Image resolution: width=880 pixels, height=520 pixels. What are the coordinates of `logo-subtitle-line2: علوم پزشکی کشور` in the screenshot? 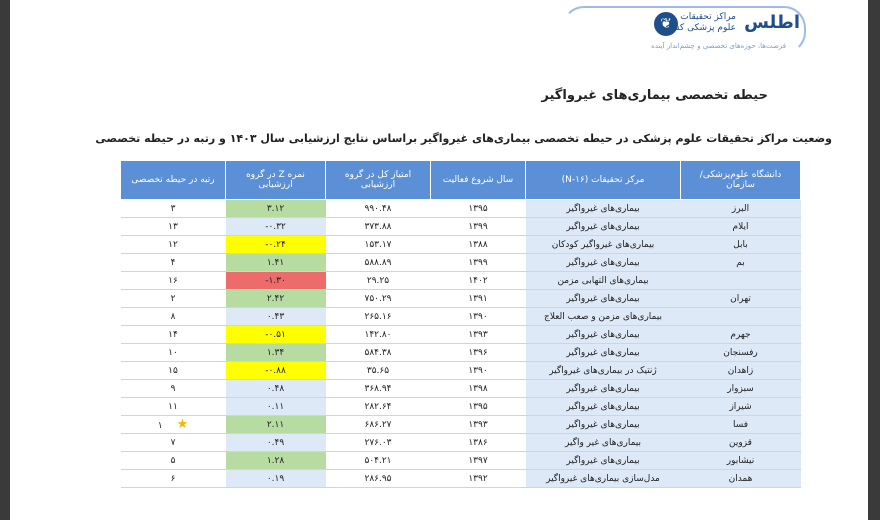 It's located at (699, 28).